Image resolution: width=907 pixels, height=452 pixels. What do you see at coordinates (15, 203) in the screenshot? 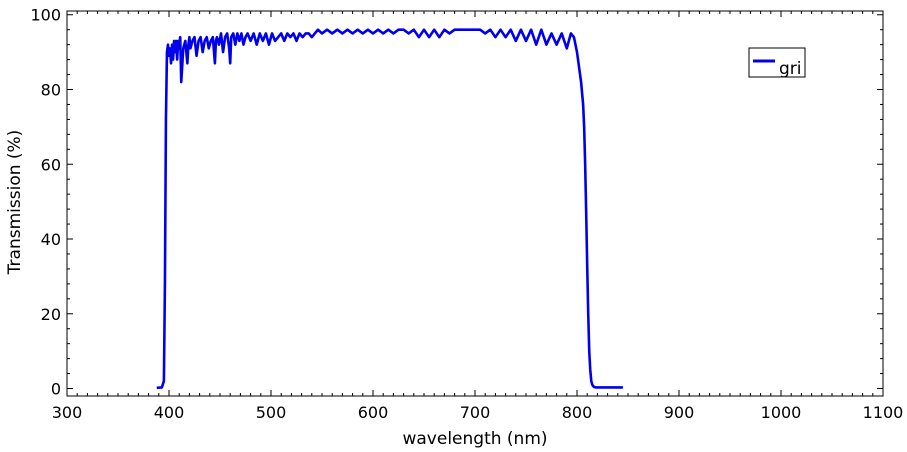
I see `y-axis-label: Transmission (%)` at bounding box center [15, 203].